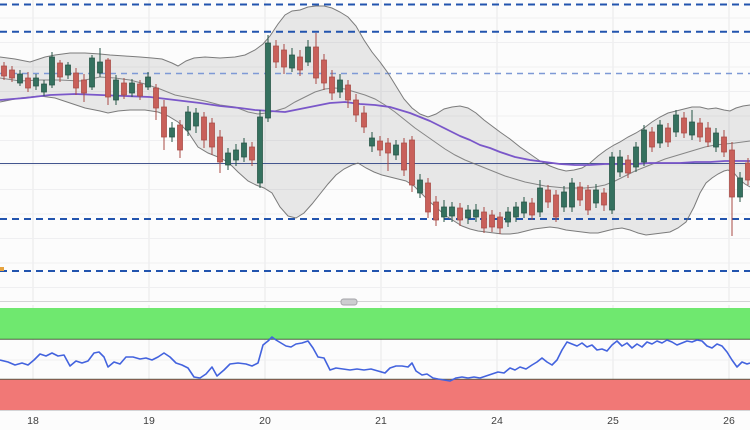 Image resolution: width=750 pixels, height=430 pixels. I want to click on price-marker, so click(2, 269).